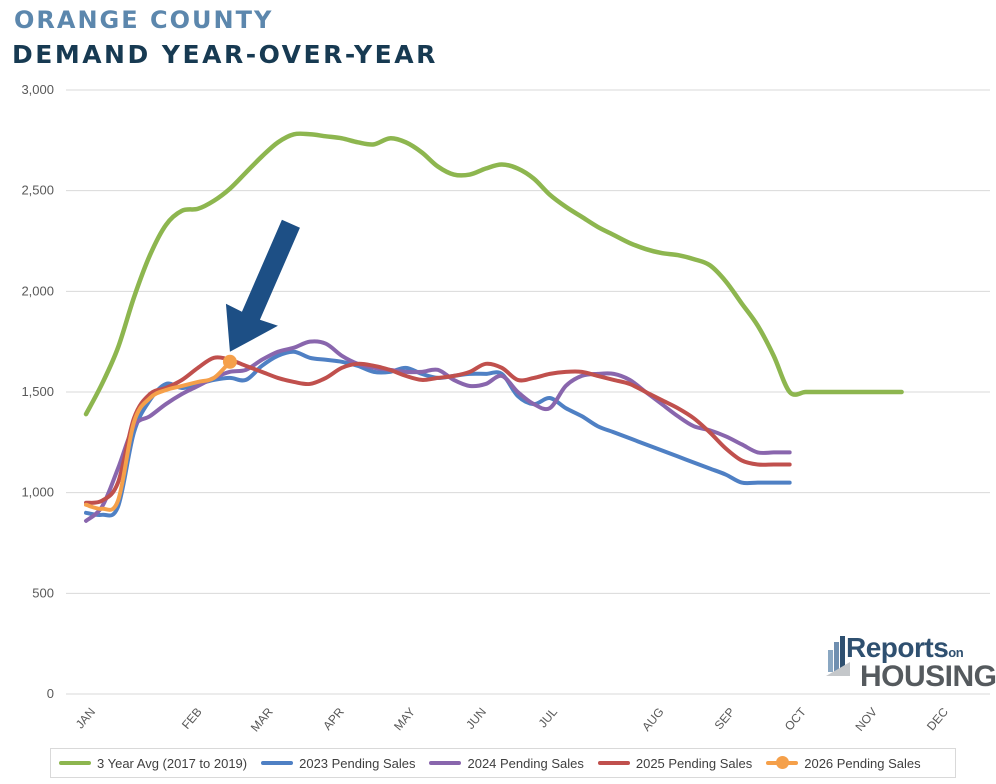 The width and height of the screenshot is (996, 784). What do you see at coordinates (50, 693) in the screenshot?
I see `y-tick-label: 0` at bounding box center [50, 693].